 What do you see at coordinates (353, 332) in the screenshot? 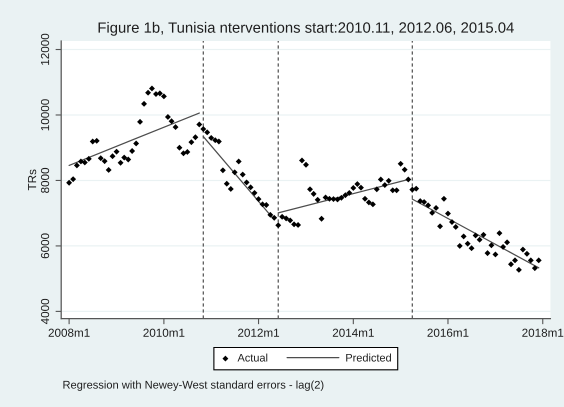
I see `x-tick-label: 2014m1` at bounding box center [353, 332].